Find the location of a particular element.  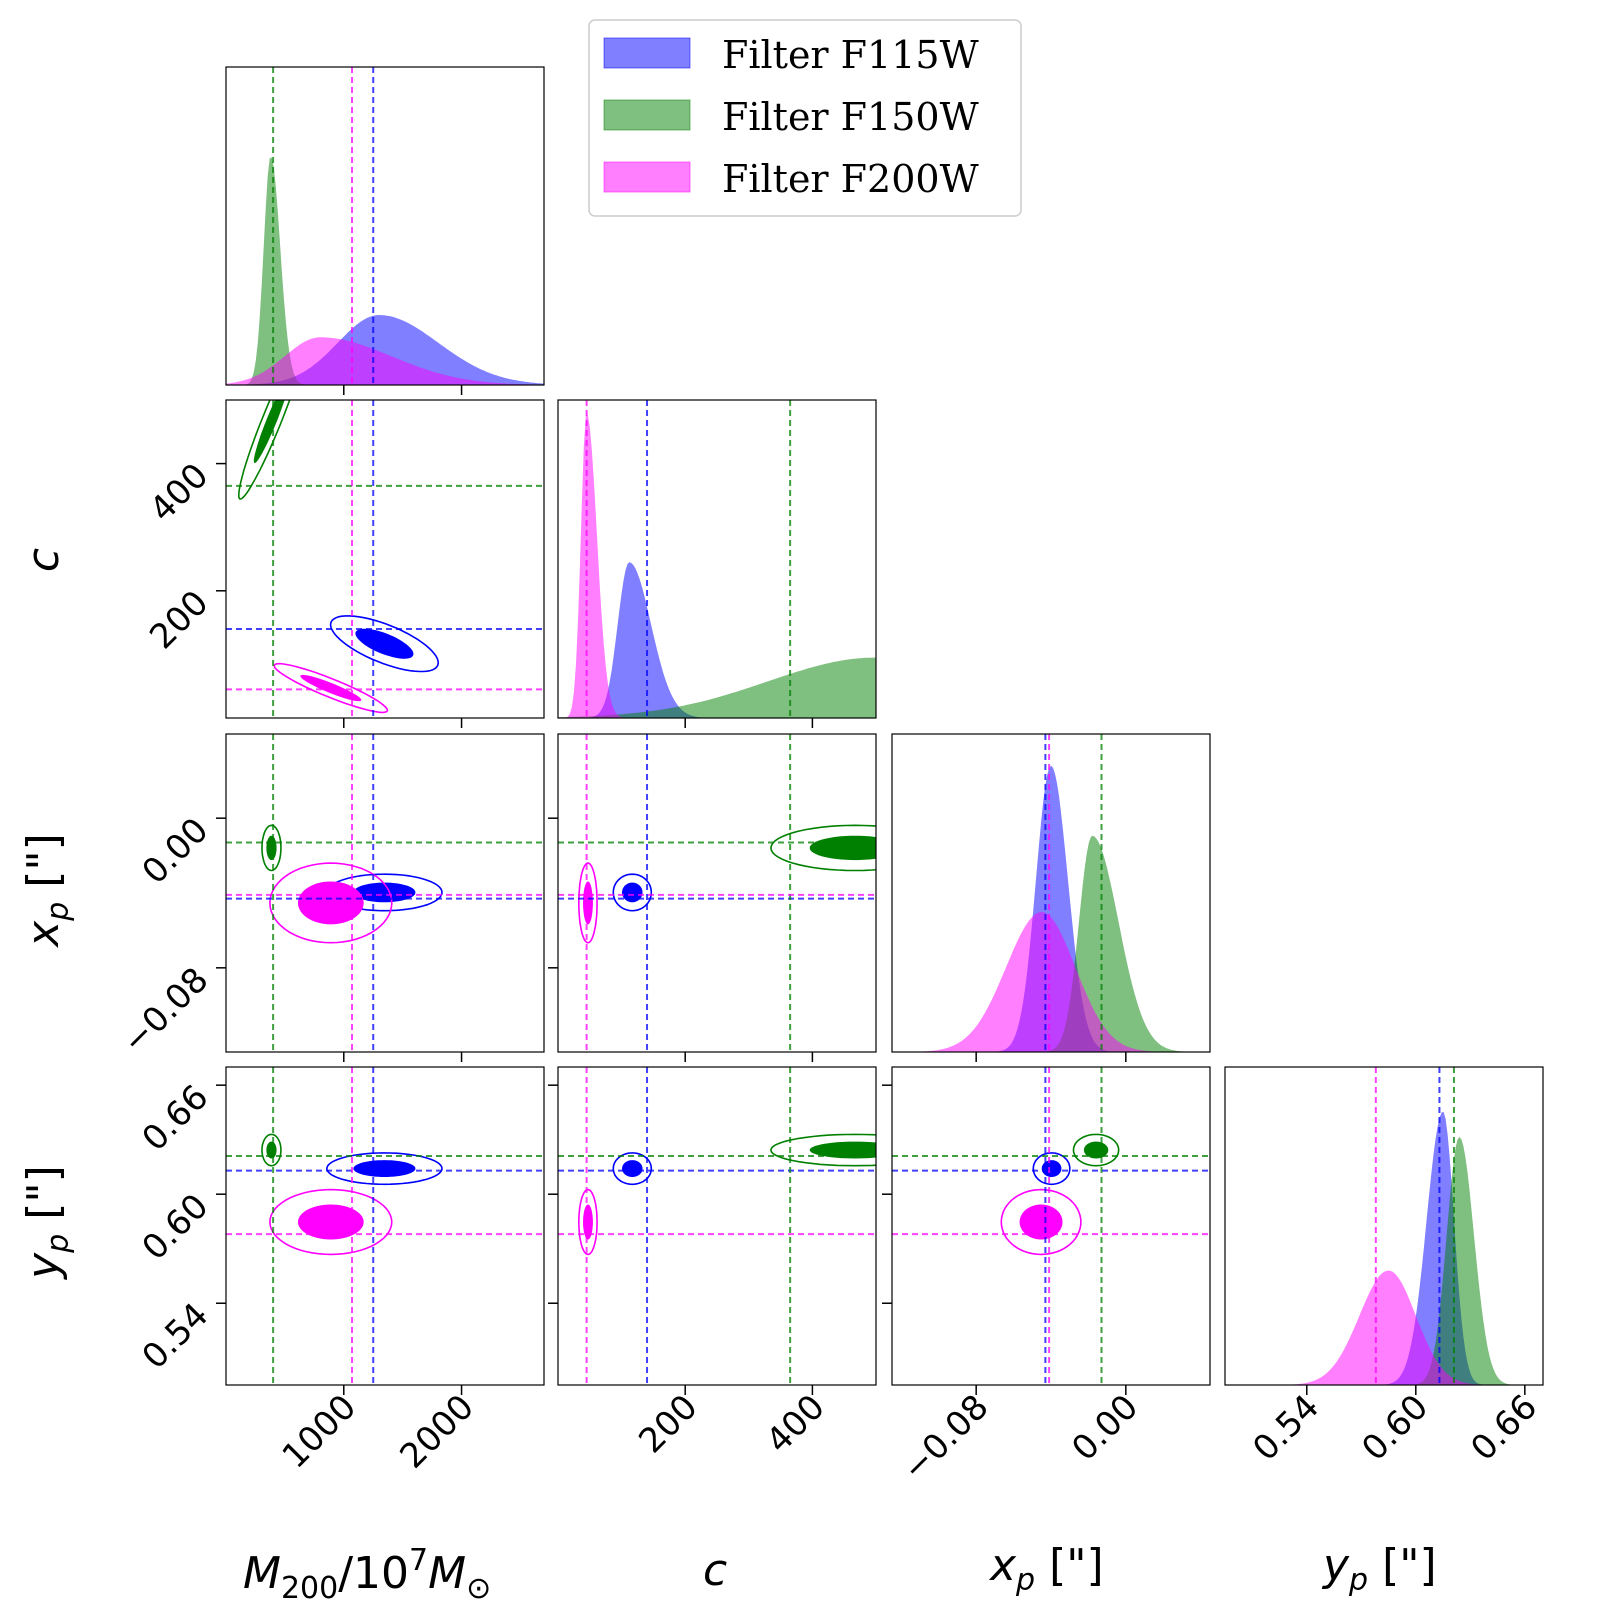

ylabel-xp: xp ["] is located at coordinates (47, 891).